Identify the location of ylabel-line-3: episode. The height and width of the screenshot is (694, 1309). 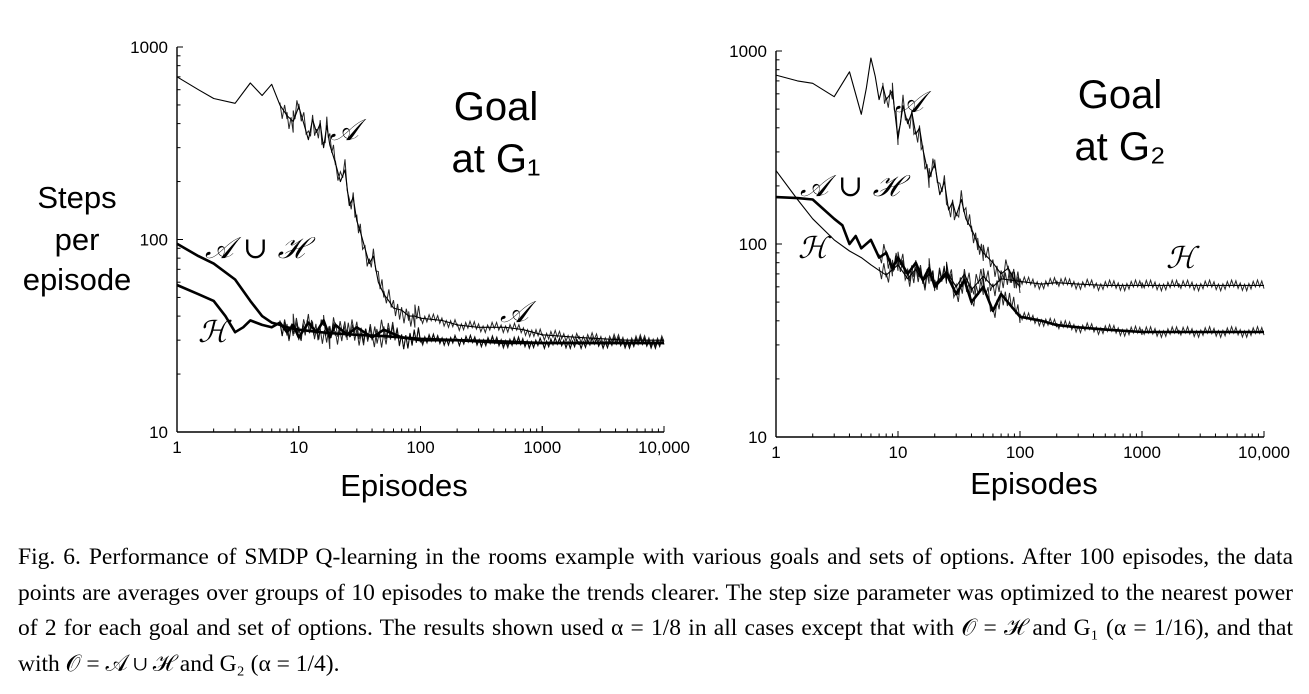
(77, 279).